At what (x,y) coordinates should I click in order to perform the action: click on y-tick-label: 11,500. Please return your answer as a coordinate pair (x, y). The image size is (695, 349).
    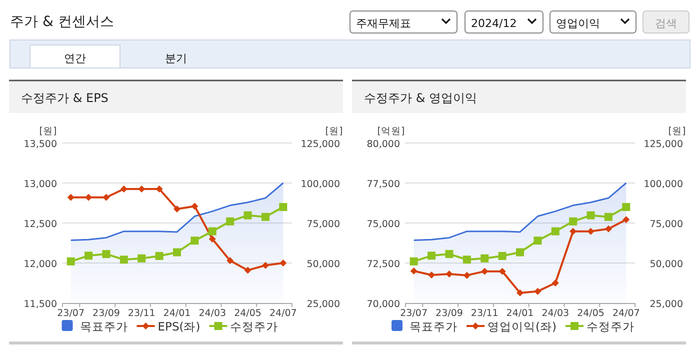
    Looking at the image, I should click on (40, 304).